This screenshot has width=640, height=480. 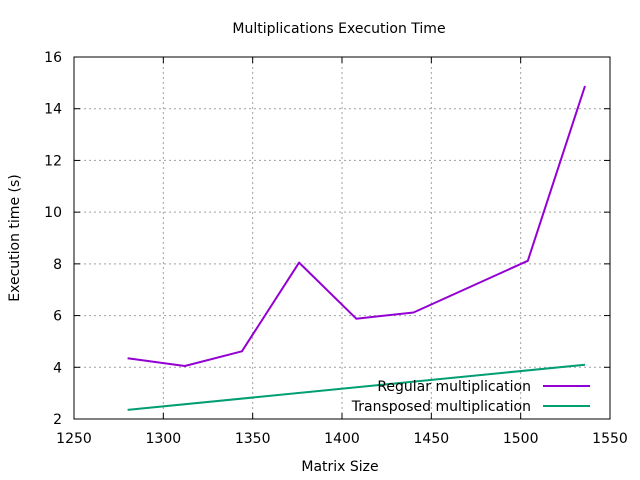 I want to click on x-tick-label: 1500, so click(x=521, y=439).